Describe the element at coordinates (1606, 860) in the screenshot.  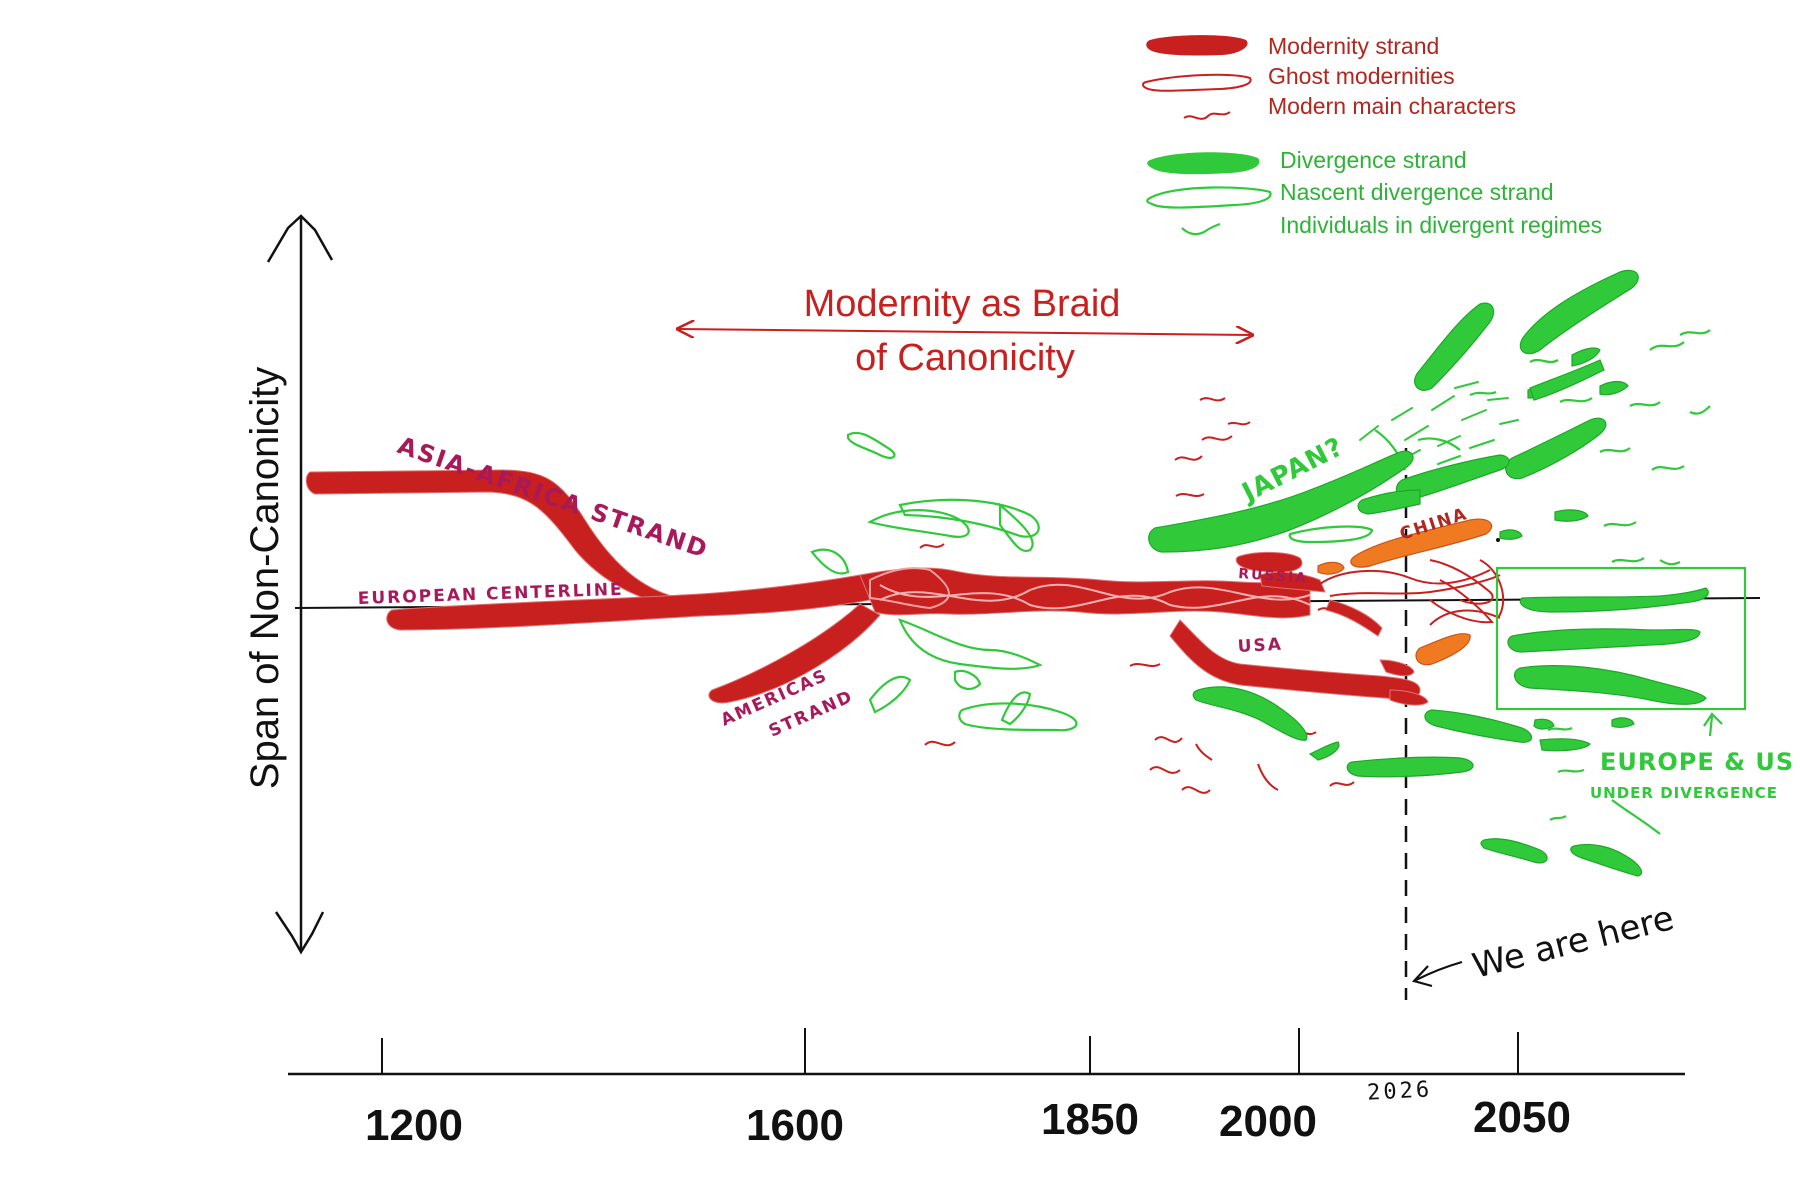
I see `div-strand-s` at that location.